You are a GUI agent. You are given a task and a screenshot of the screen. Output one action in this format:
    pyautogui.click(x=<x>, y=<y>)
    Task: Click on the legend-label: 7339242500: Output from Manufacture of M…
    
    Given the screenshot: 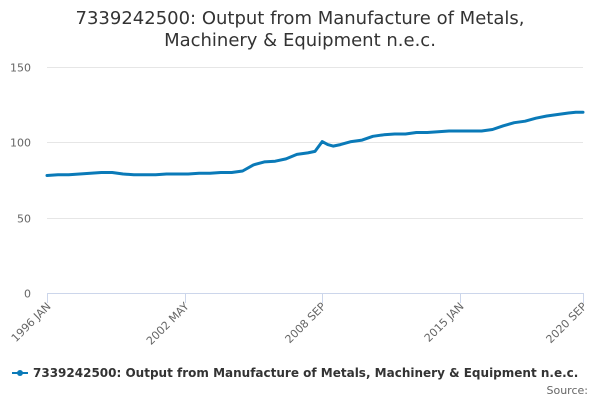 What is the action you would take?
    pyautogui.click(x=306, y=373)
    